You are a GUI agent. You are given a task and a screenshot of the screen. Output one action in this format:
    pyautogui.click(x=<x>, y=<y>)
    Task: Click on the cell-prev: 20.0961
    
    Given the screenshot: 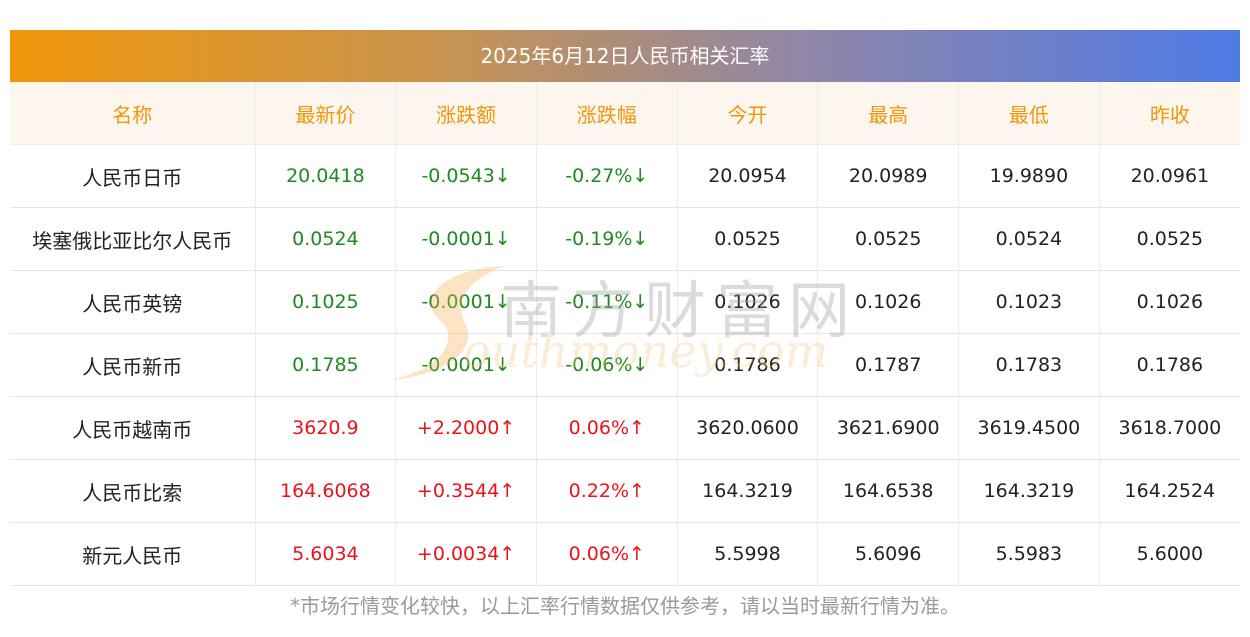 What is the action you would take?
    pyautogui.click(x=1169, y=176)
    